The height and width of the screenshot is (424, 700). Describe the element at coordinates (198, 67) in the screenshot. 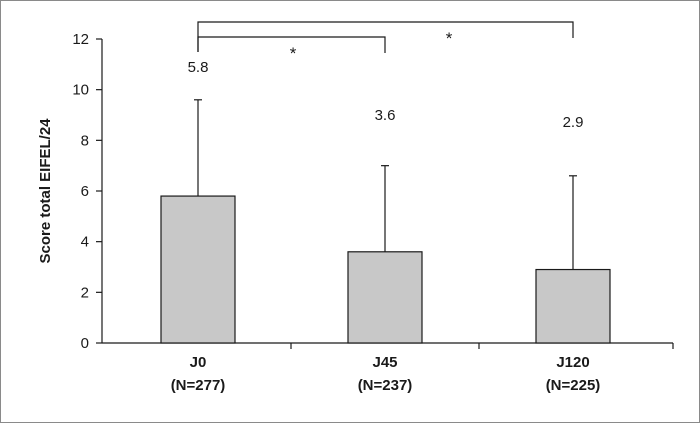

I see `data-label: 5.8` at that location.